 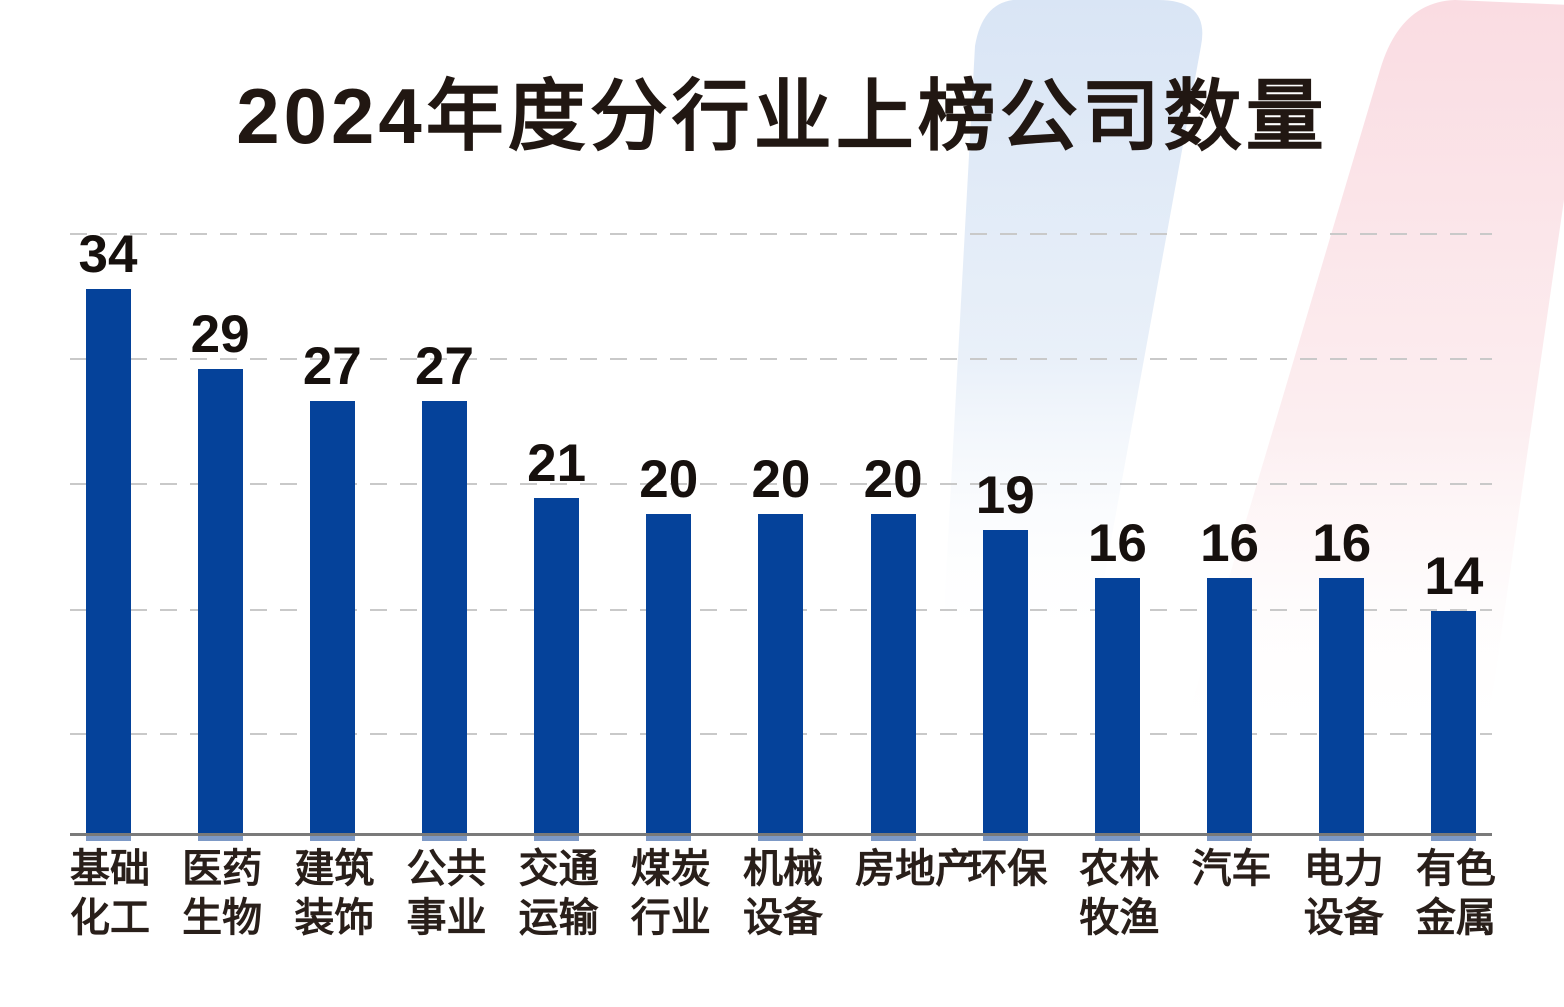 What do you see at coordinates (110, 918) in the screenshot?
I see `category-label-line: 化工` at bounding box center [110, 918].